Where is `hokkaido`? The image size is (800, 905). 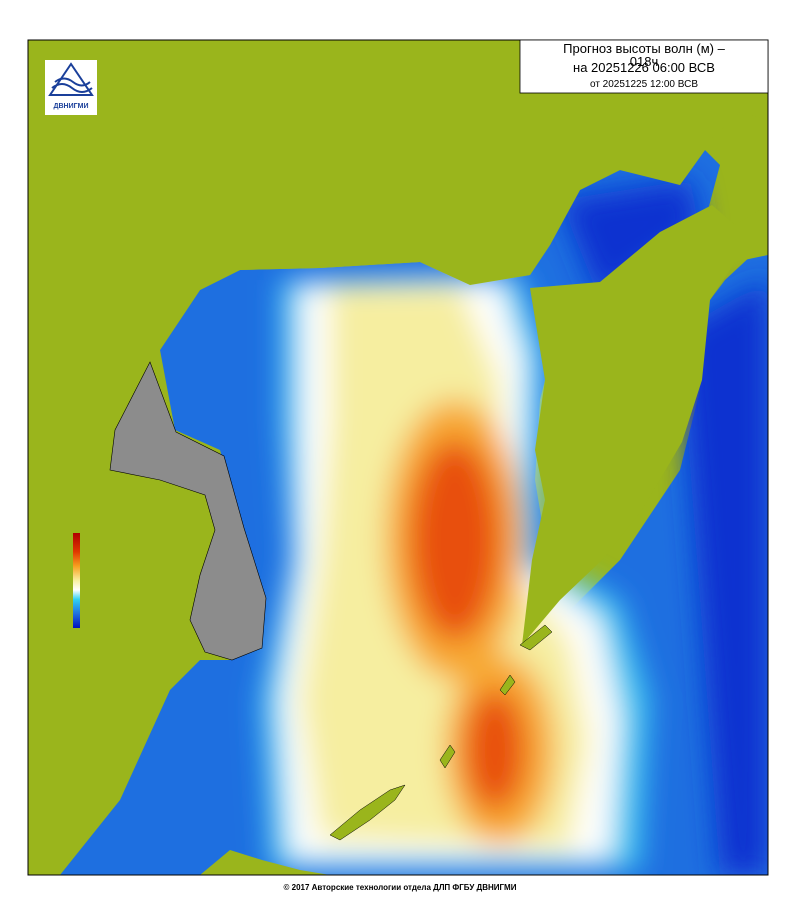 hokkaido is located at coordinates (265, 862).